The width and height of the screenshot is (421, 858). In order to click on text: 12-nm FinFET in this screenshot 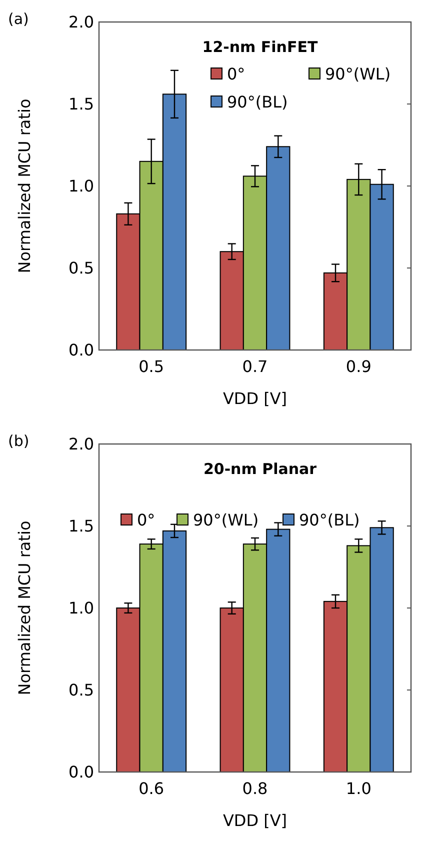, I will do `click(260, 47)`.